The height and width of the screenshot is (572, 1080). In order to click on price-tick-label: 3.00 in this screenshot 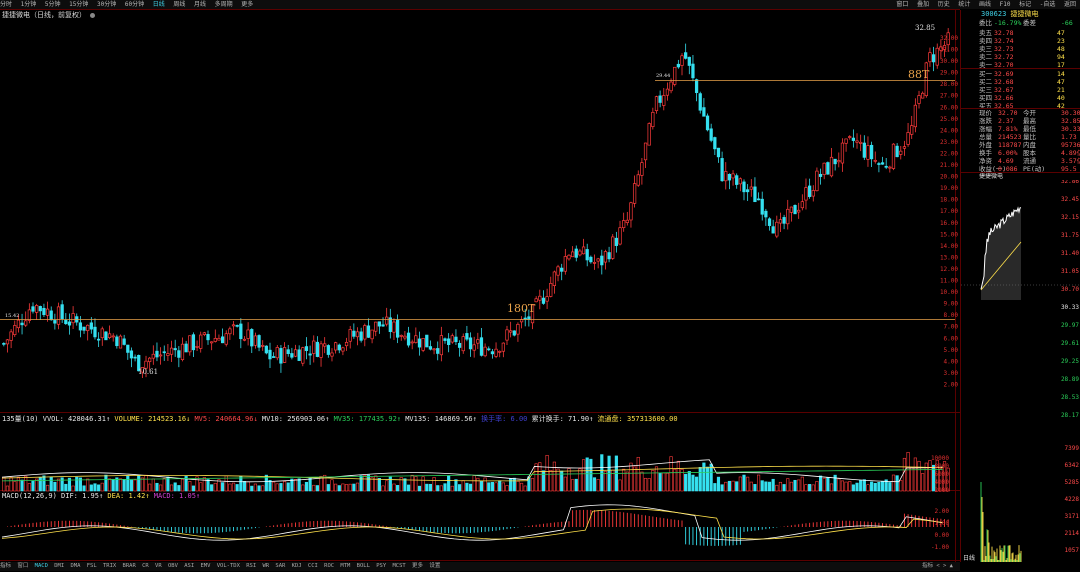, I will do `click(951, 373)`.